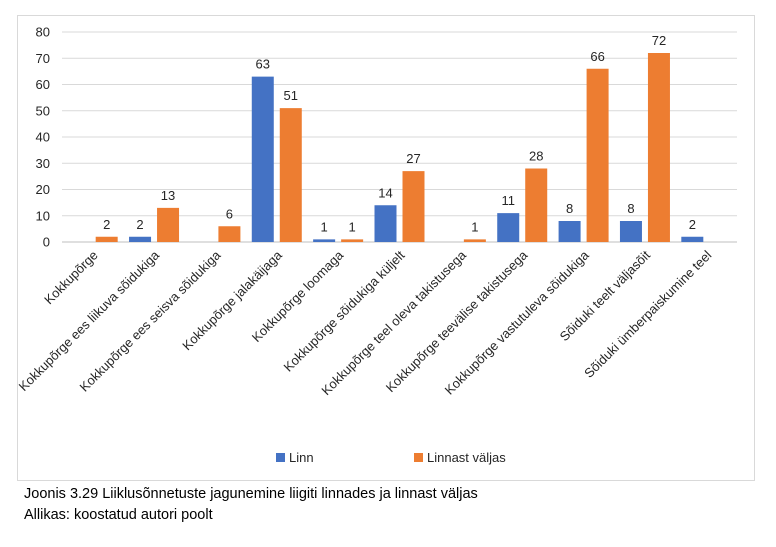  I want to click on x-tick-label: Kokkupõrge jalakäijaga, so click(232, 300).